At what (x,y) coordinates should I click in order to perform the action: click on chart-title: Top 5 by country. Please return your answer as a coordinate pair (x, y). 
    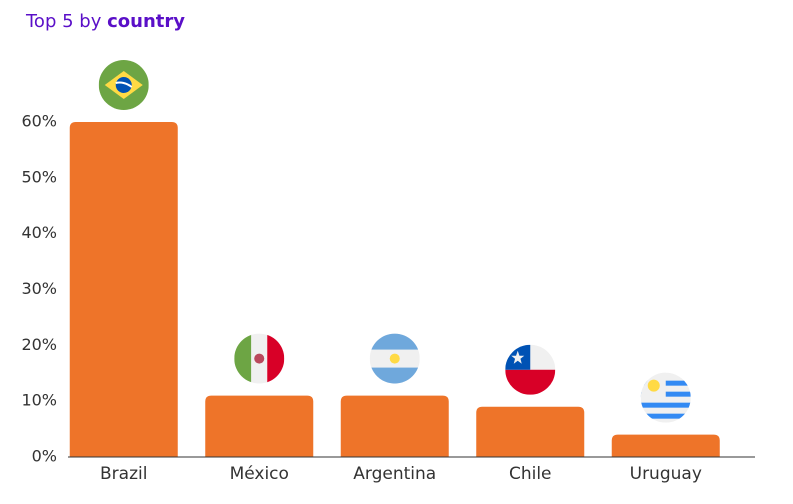
    Looking at the image, I should click on (105, 21).